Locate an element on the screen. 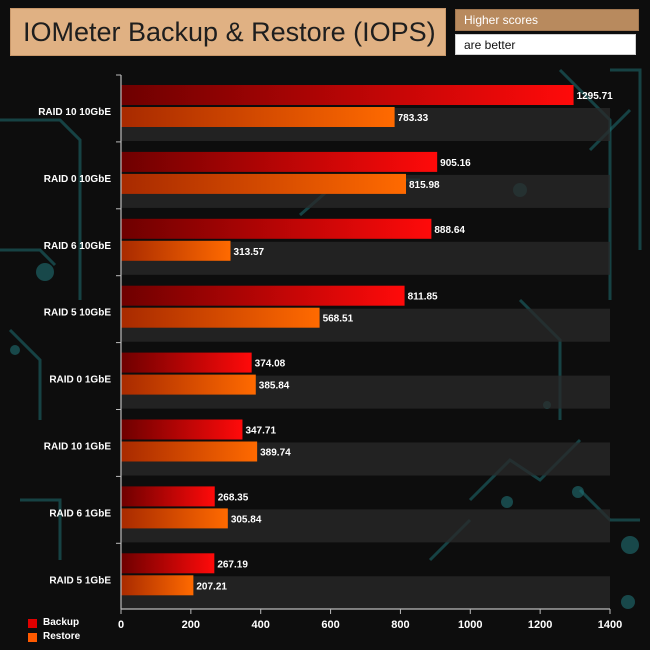  category-label: RAID 10 10GbE is located at coordinates (74, 112).